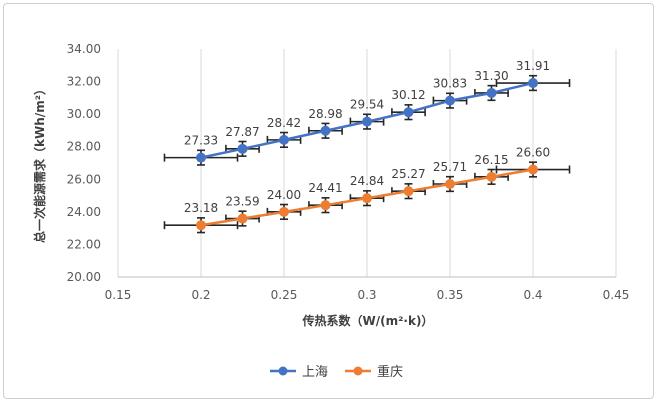 This screenshot has height=404, width=659. What do you see at coordinates (408, 174) in the screenshot?
I see `data-label: 25.27` at bounding box center [408, 174].